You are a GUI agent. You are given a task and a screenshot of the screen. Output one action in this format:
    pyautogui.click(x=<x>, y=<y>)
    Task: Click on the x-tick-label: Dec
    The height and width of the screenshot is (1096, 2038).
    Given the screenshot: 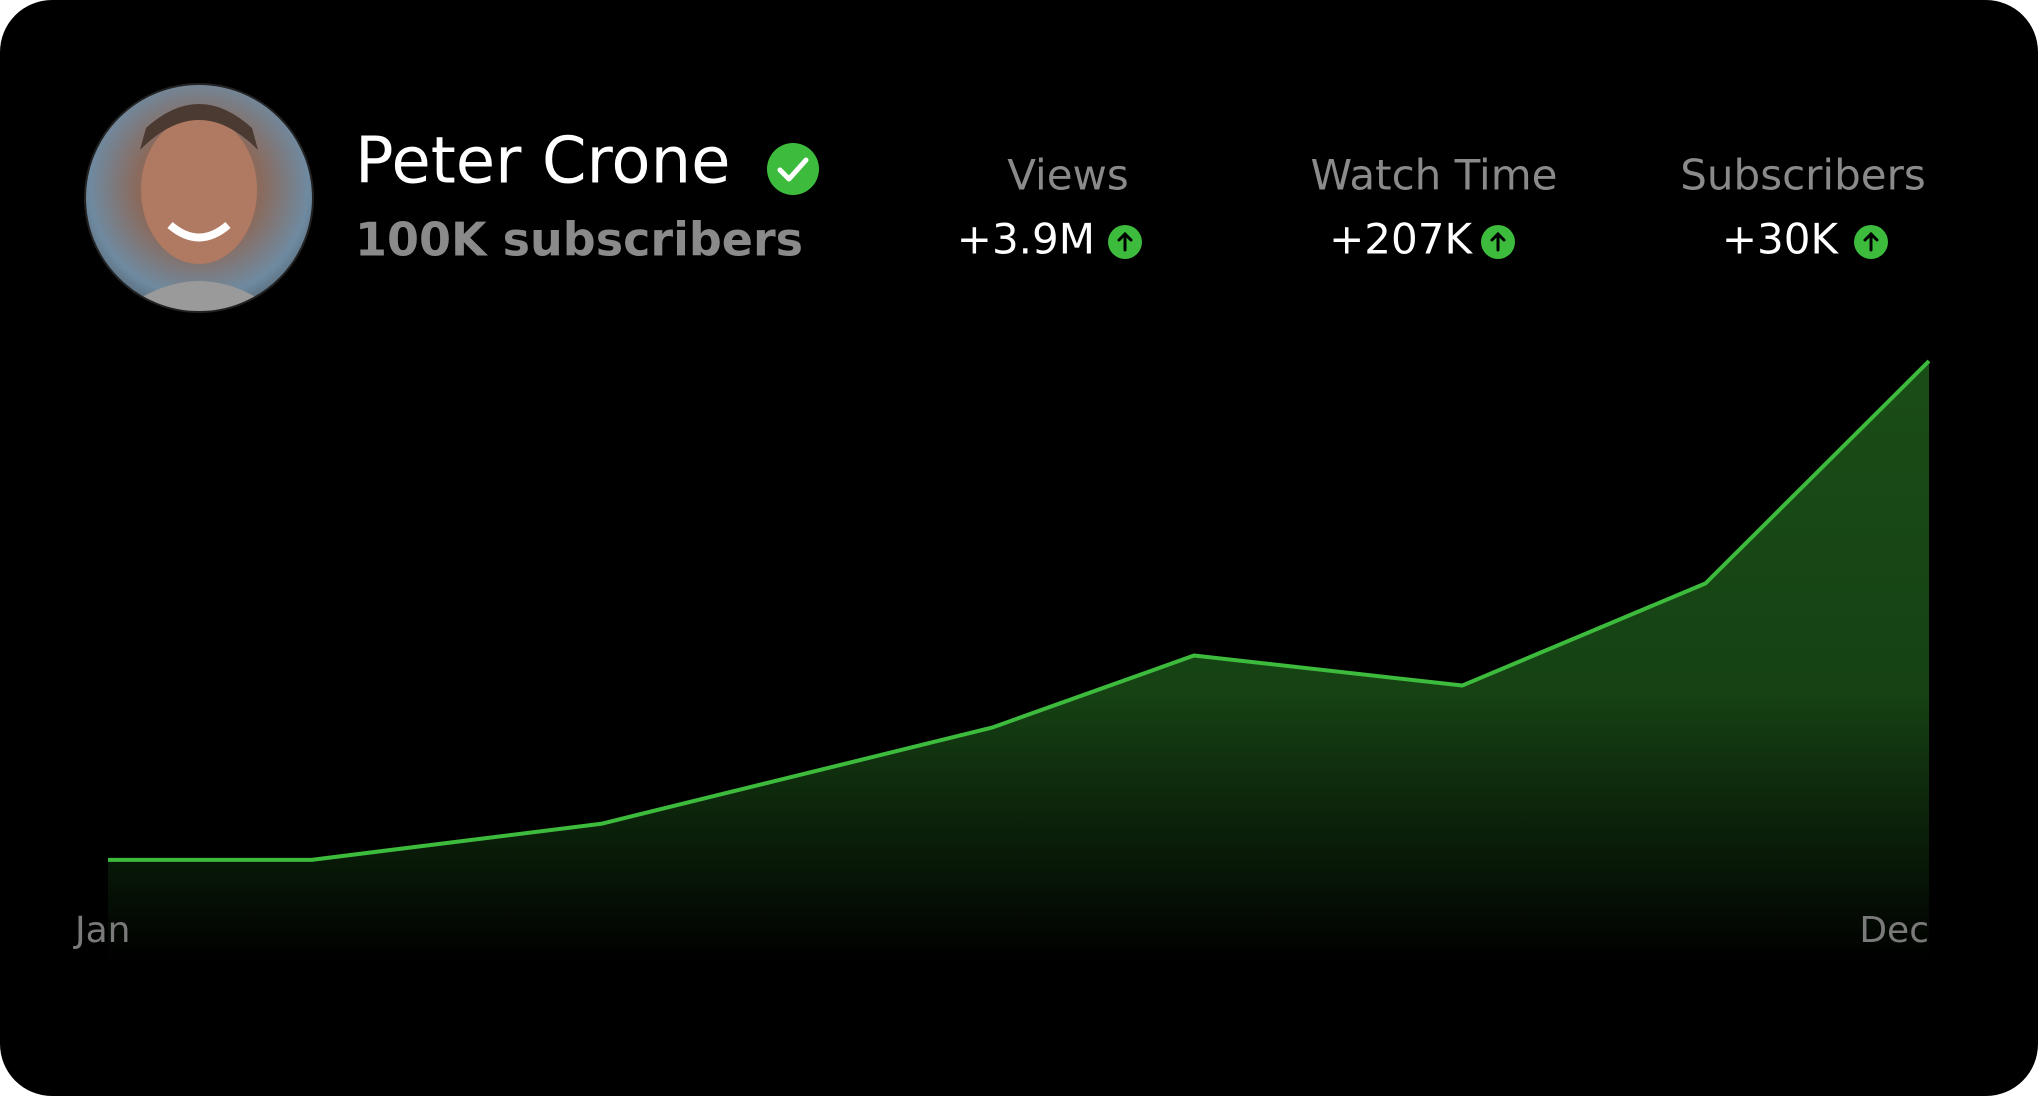 What is the action you would take?
    pyautogui.click(x=1894, y=930)
    